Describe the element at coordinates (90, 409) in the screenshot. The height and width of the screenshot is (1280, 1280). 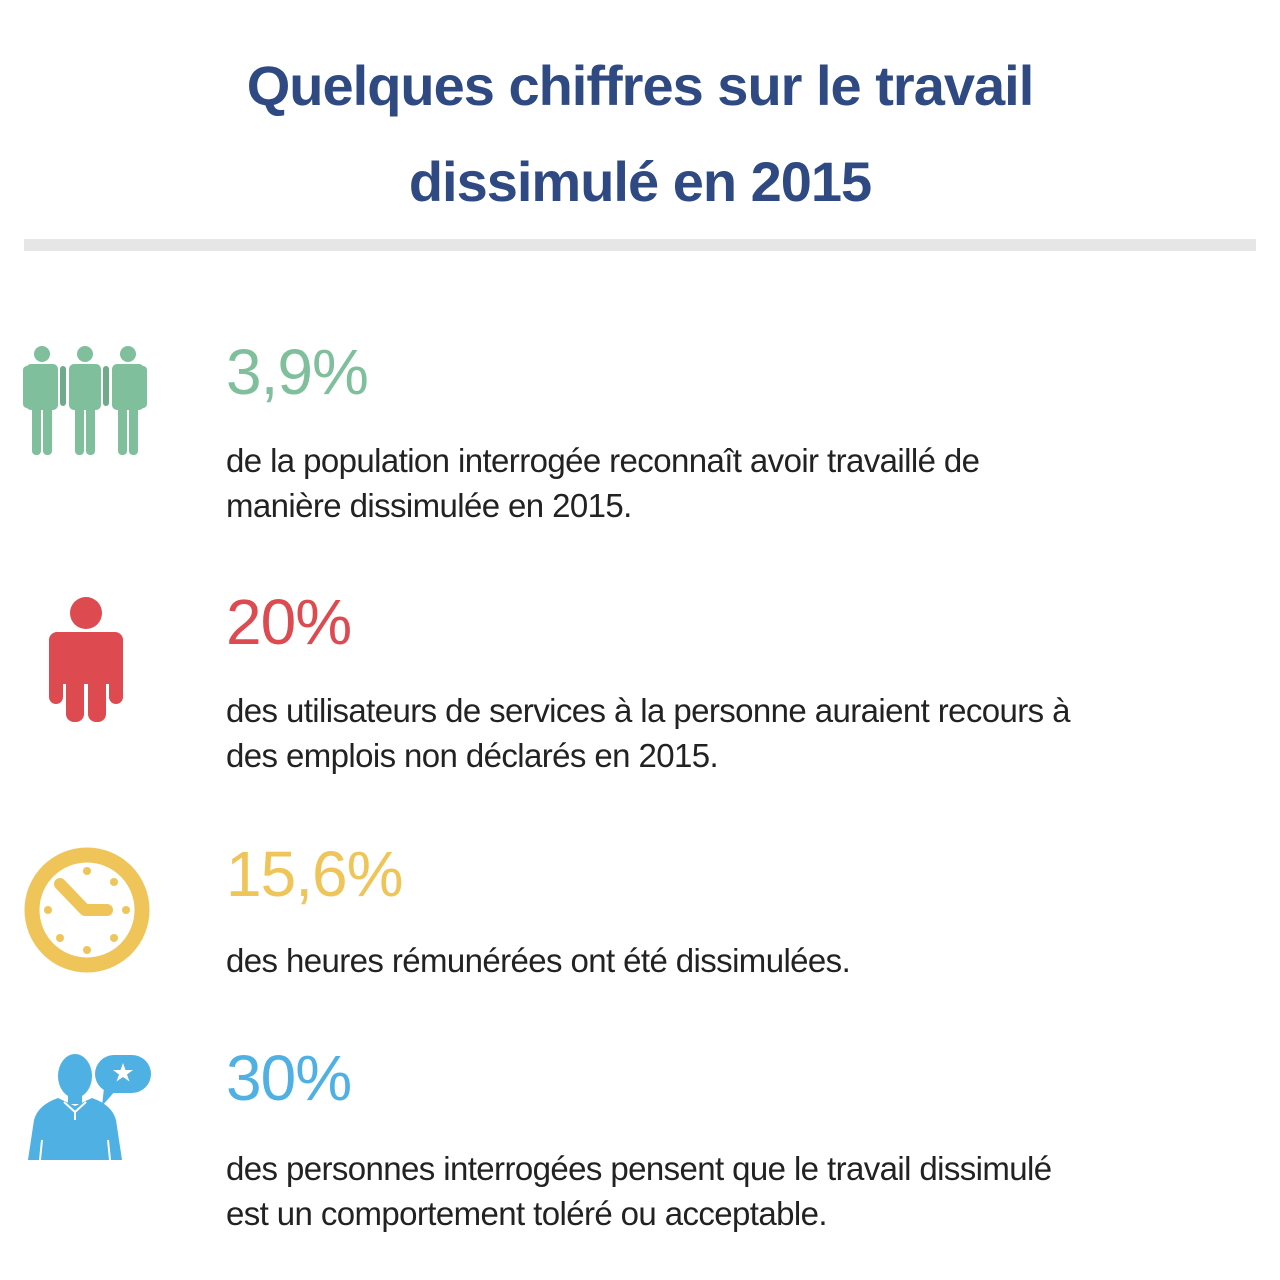
I see `group-of-people-icon` at that location.